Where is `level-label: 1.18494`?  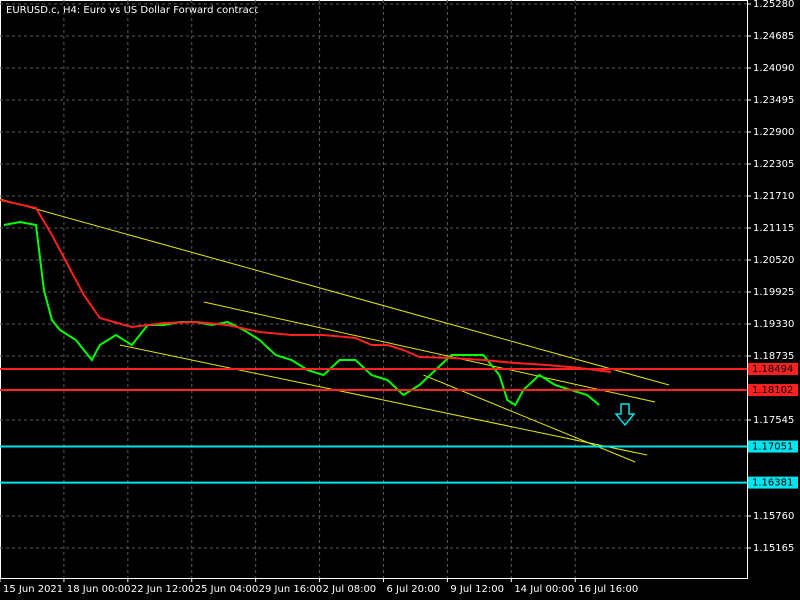
level-label: 1.18494 is located at coordinates (772, 369).